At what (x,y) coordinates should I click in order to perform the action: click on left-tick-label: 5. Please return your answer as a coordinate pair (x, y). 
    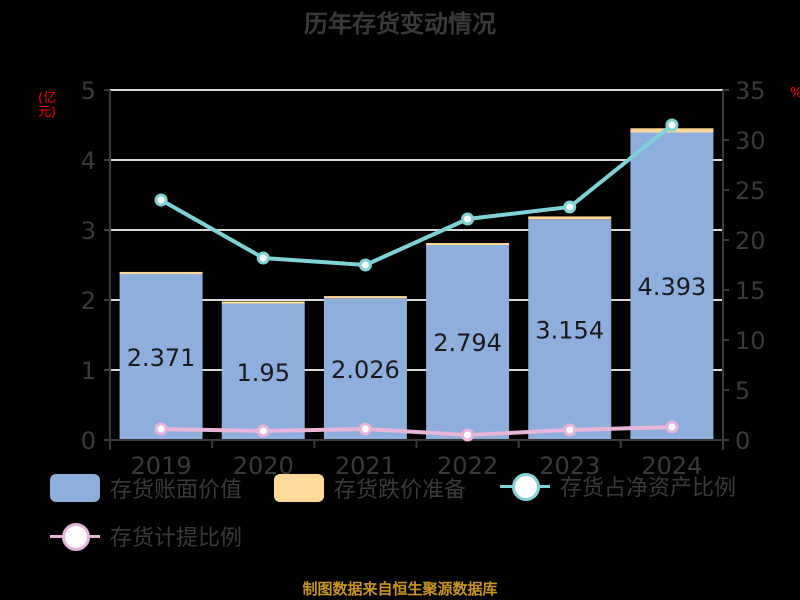
    Looking at the image, I should click on (88, 91).